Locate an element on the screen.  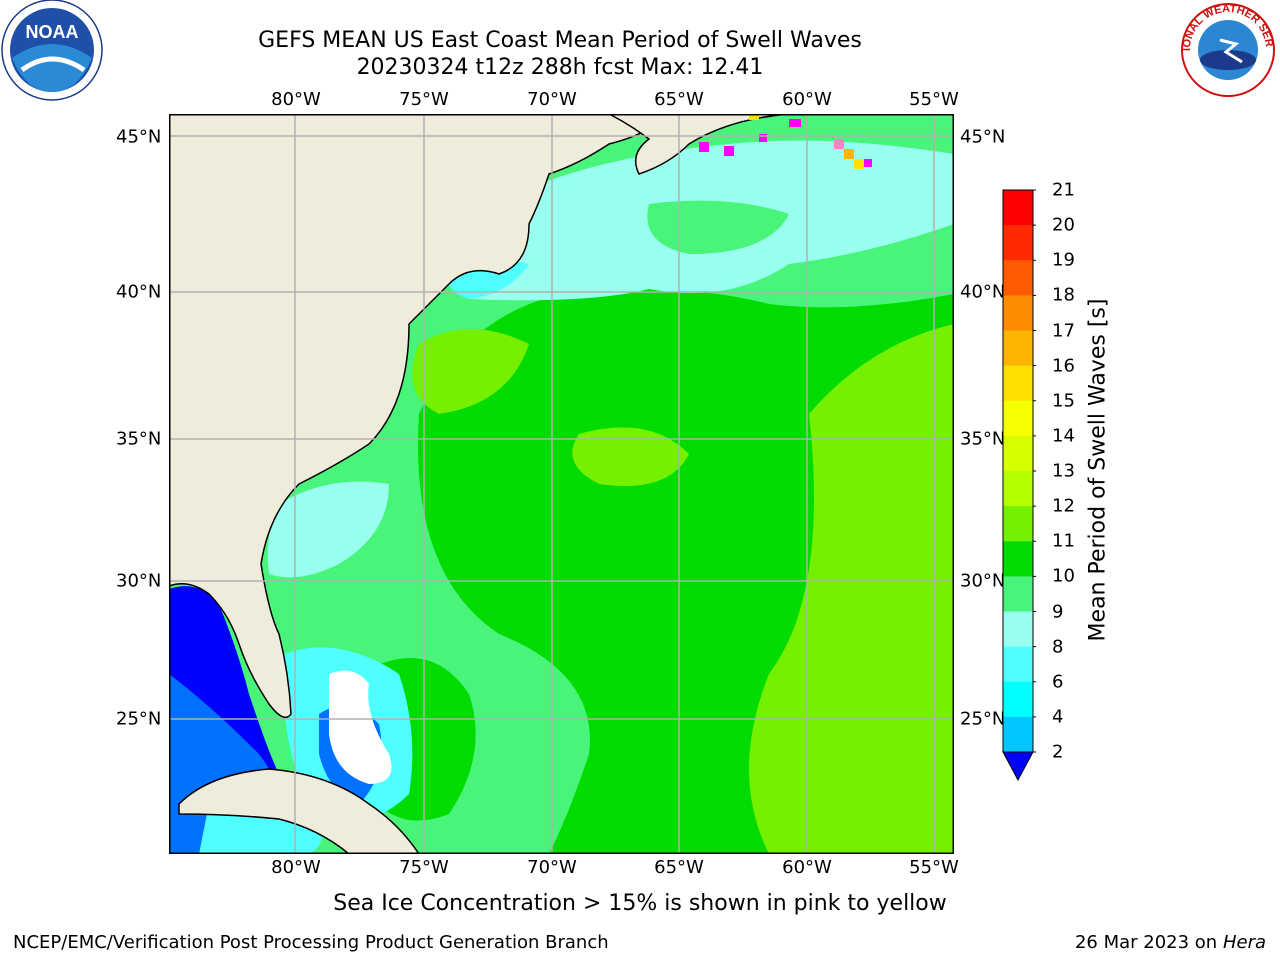
lat-label-left-40n: 40°N is located at coordinates (139, 292).